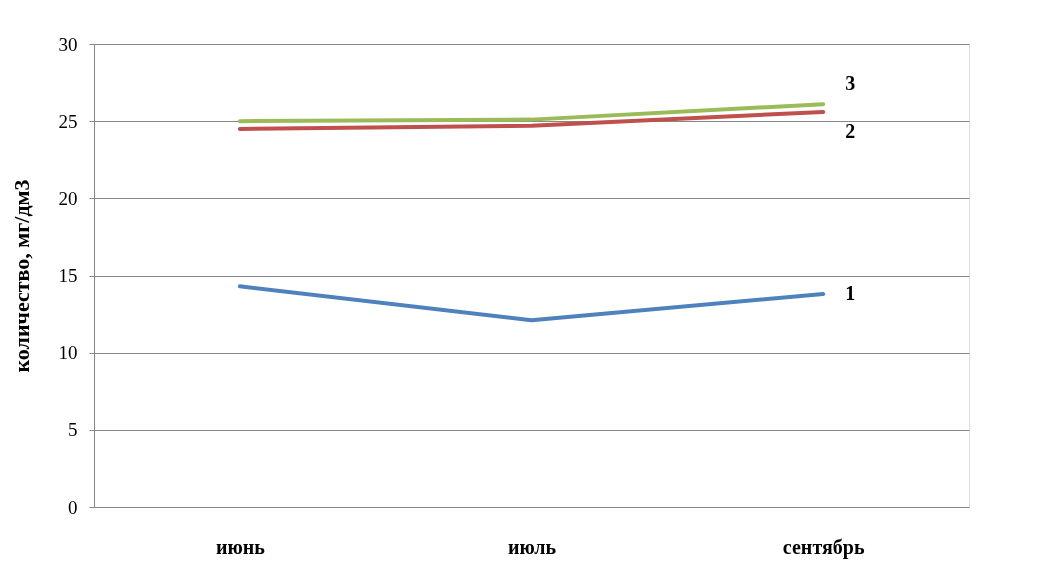 The width and height of the screenshot is (1040, 587). I want to click on x-tick-label: июнь, so click(240, 546).